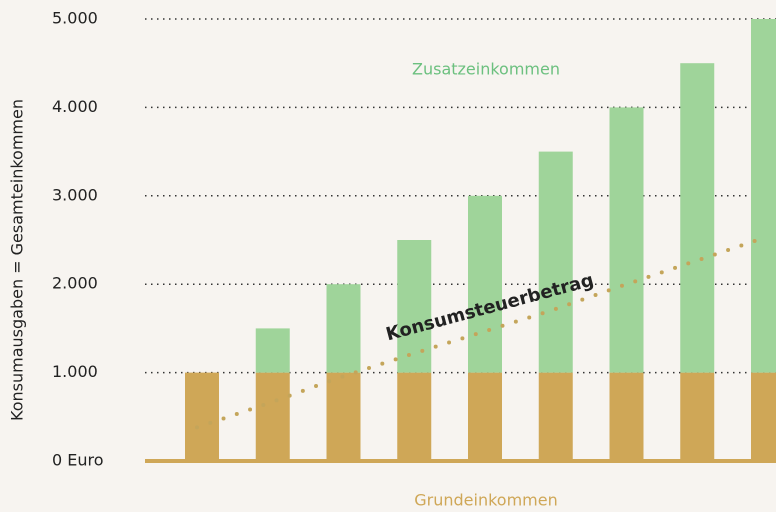 The height and width of the screenshot is (512, 776). Describe the element at coordinates (75, 371) in the screenshot. I see `y-tick-label: 1.000` at that location.